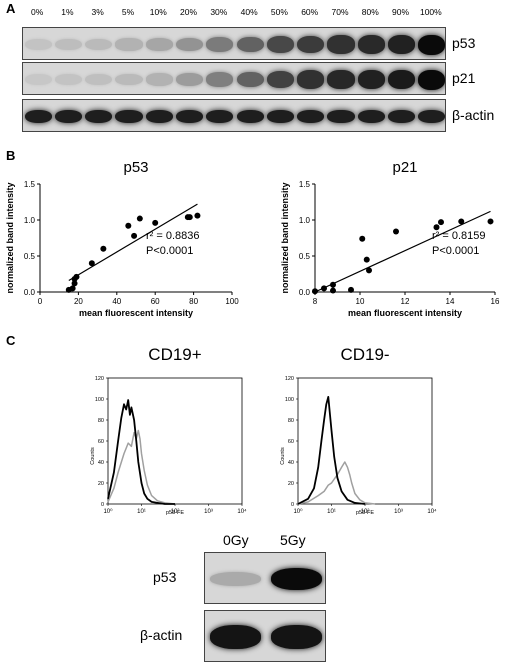  What do you see at coordinates (128, 12) in the screenshot?
I see `lane-label: 5%` at bounding box center [128, 12].